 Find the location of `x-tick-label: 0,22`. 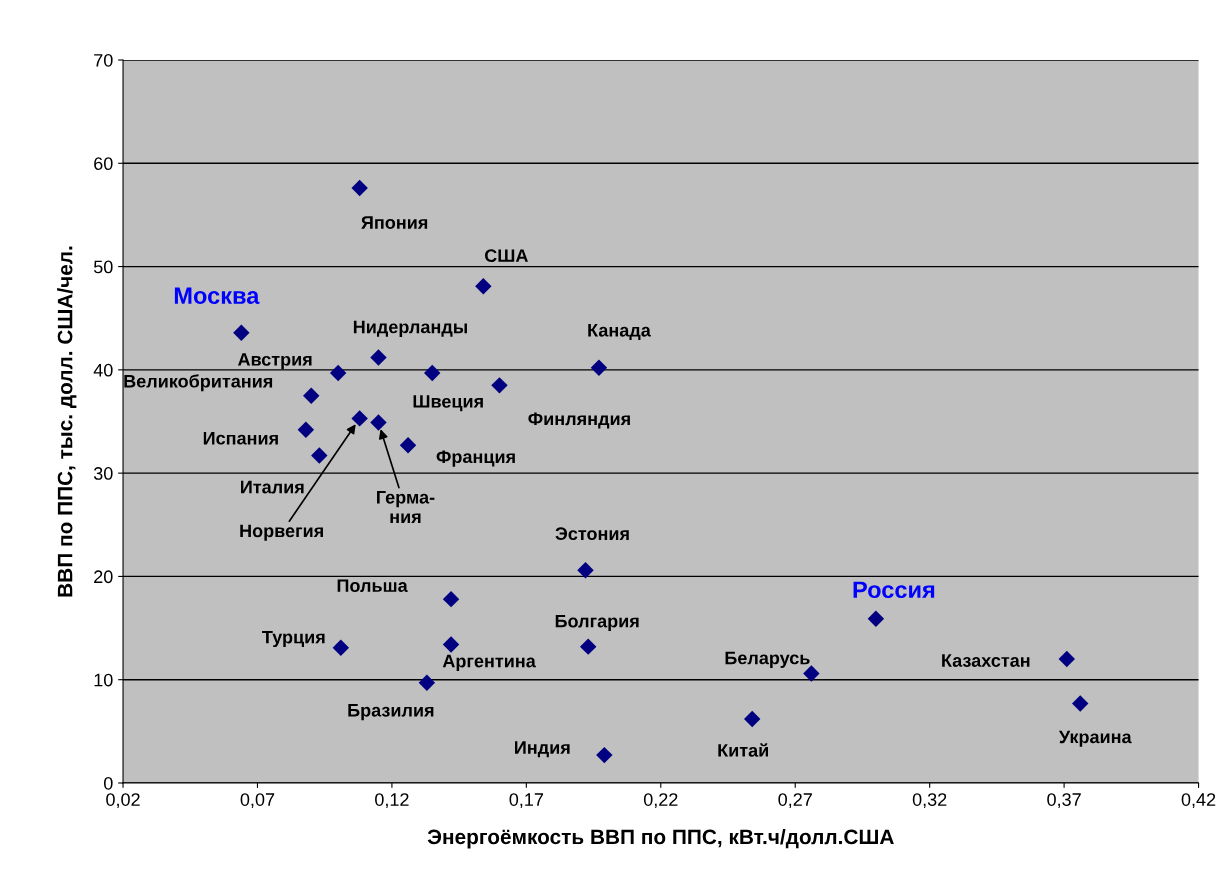

x-tick-label: 0,22 is located at coordinates (660, 801).